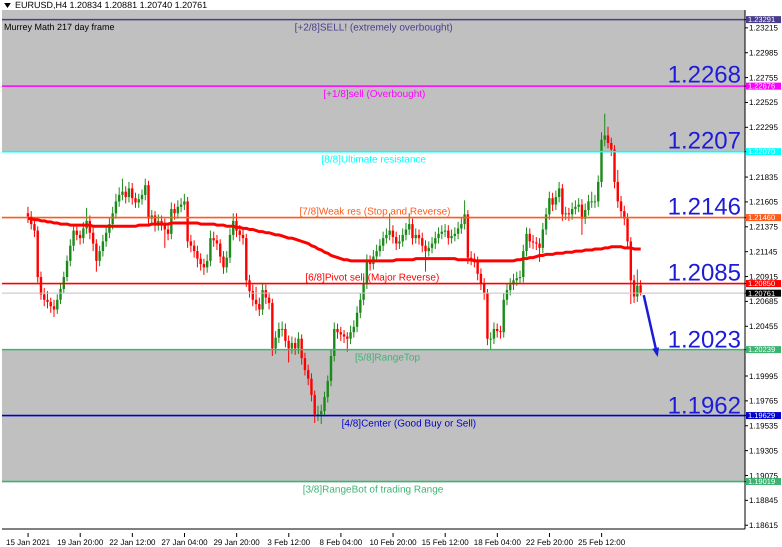 The width and height of the screenshot is (782, 547). I want to click on y-tick-label: 1.21835, so click(763, 177).